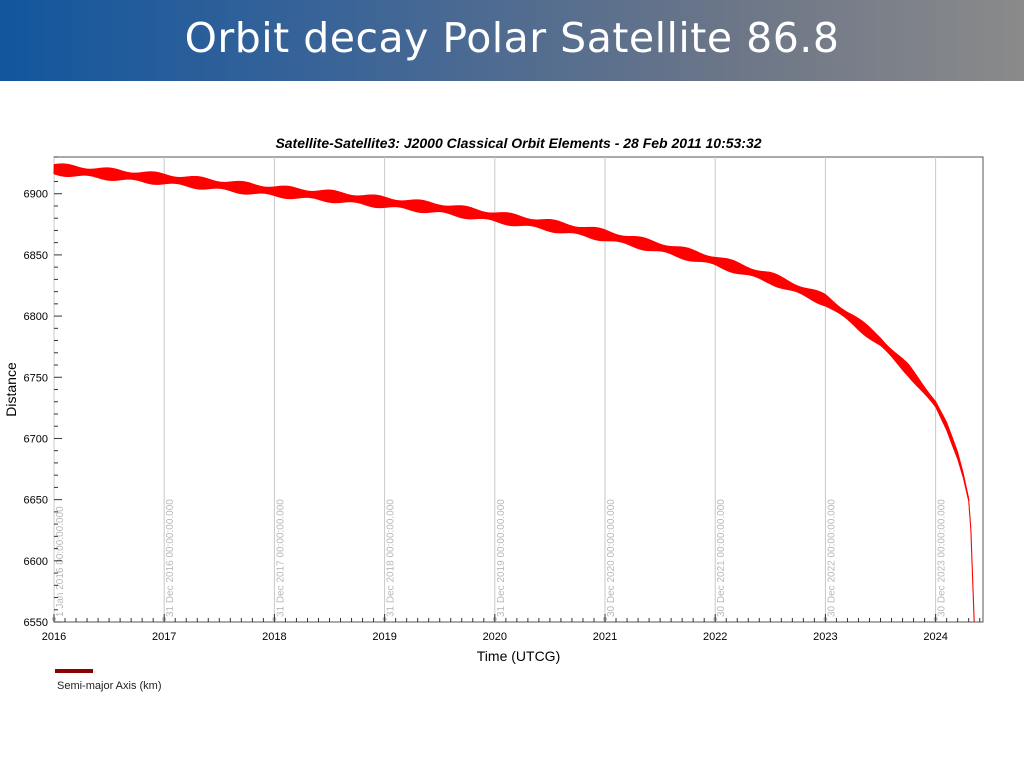 The height and width of the screenshot is (768, 1024). I want to click on x-tick-label: 2024, so click(935, 637).